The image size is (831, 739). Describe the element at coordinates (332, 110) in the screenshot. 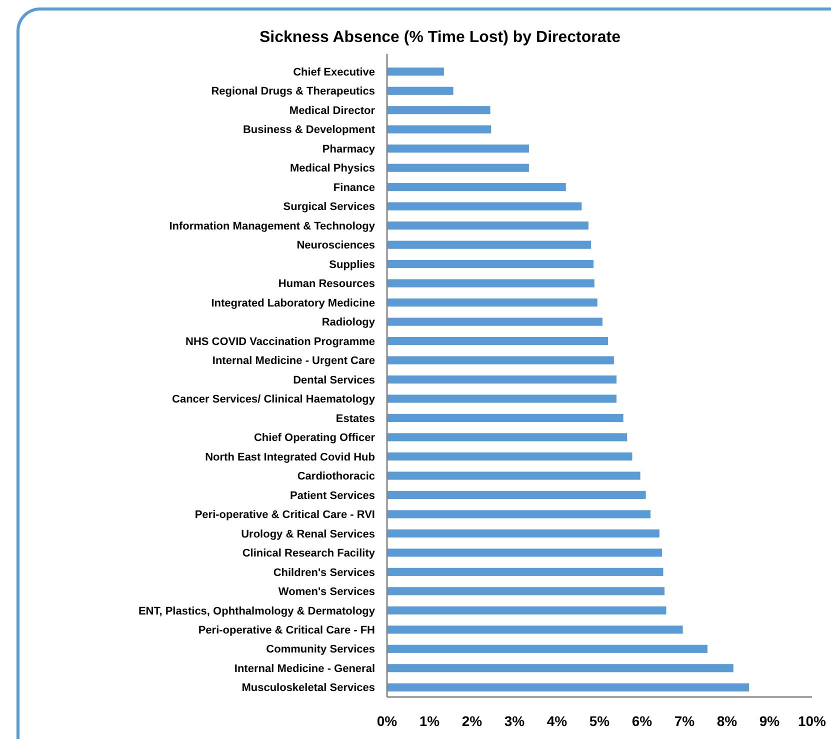

I see `y-tick-label: Medical Director` at that location.